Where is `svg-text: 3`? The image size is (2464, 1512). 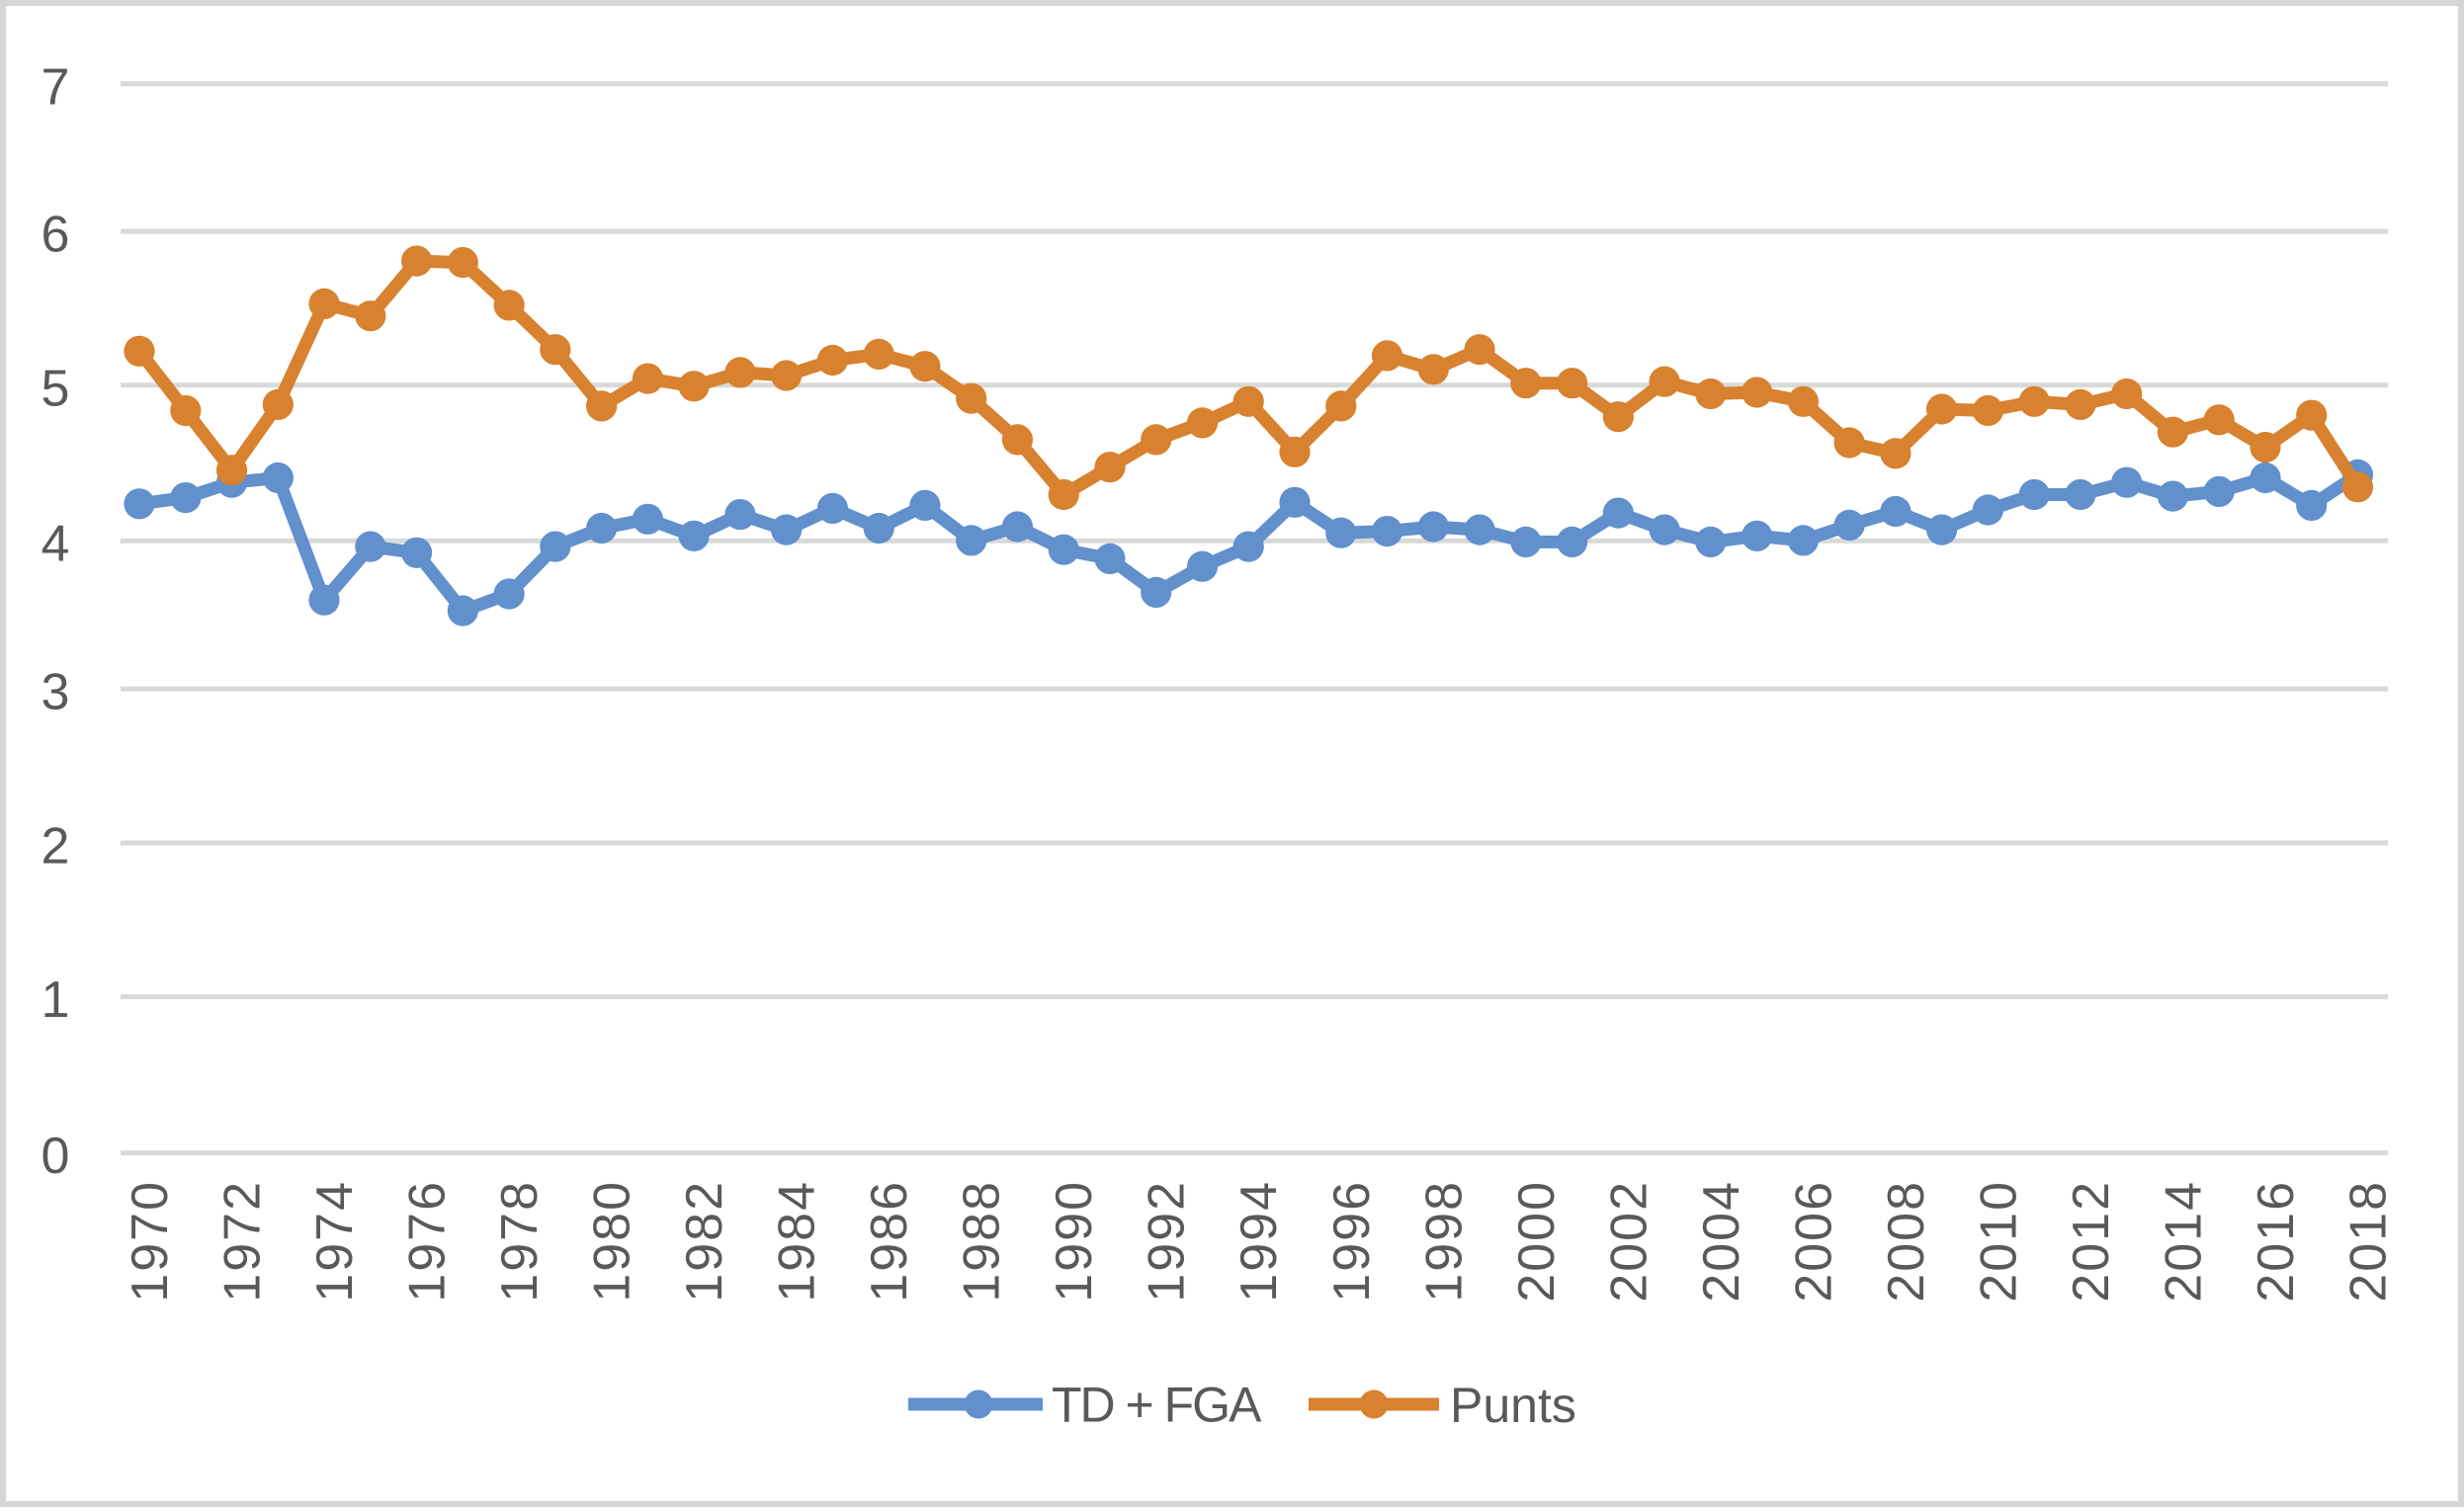 svg-text: 3 is located at coordinates (56, 692).